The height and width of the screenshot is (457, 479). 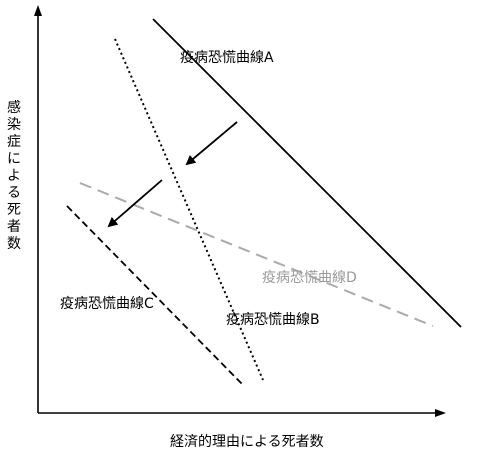 I want to click on y-axis-label: 感染症による死者数, so click(x=14, y=176).